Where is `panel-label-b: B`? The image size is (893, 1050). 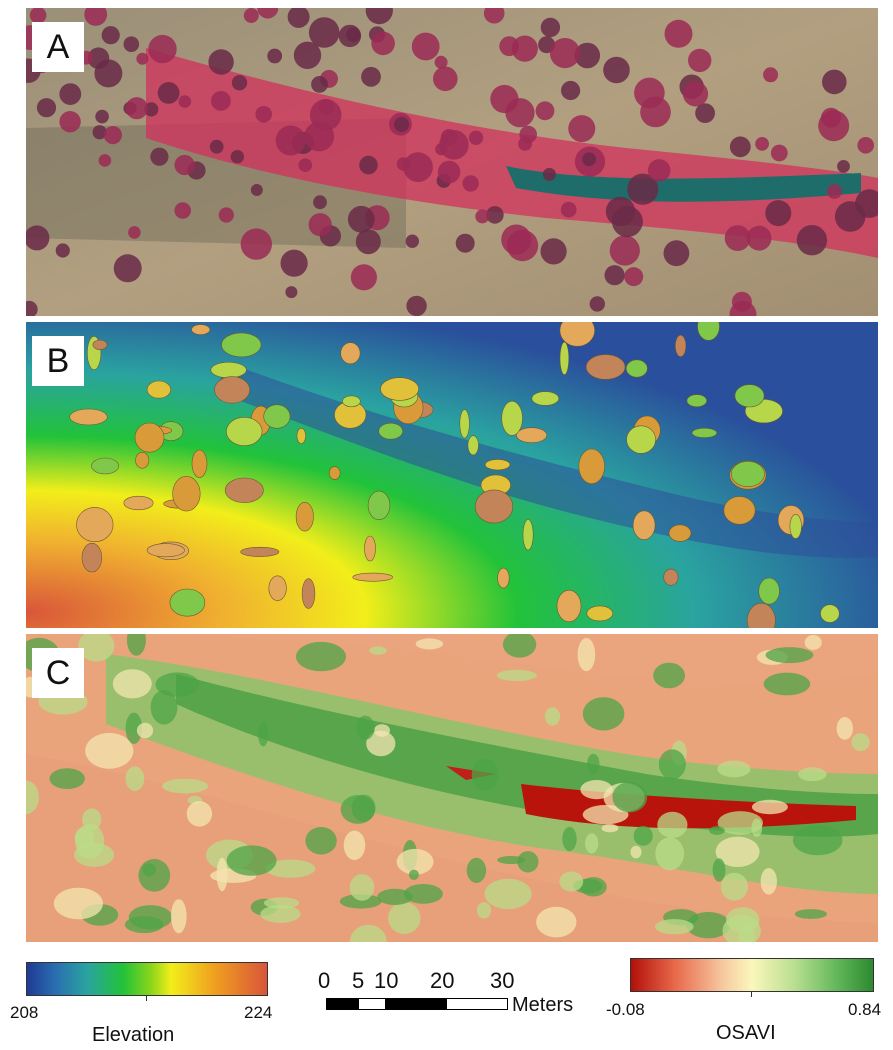 panel-label-b: B is located at coordinates (58, 361).